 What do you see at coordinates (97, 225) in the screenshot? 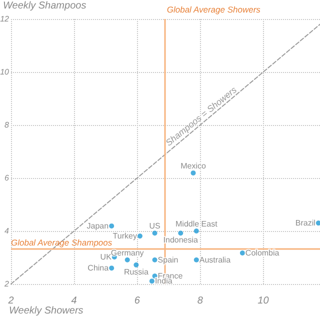
I see `annotation: Japan` at bounding box center [97, 225].